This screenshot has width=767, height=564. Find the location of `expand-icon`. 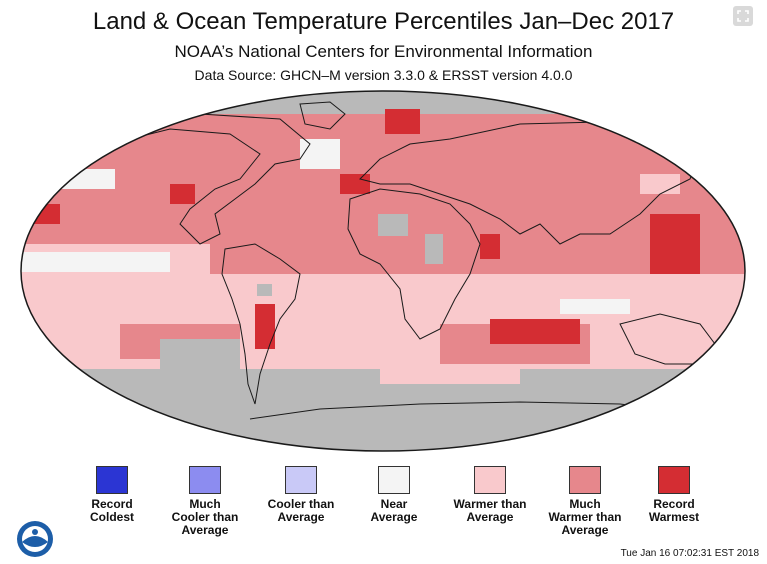

expand-icon is located at coordinates (743, 16).